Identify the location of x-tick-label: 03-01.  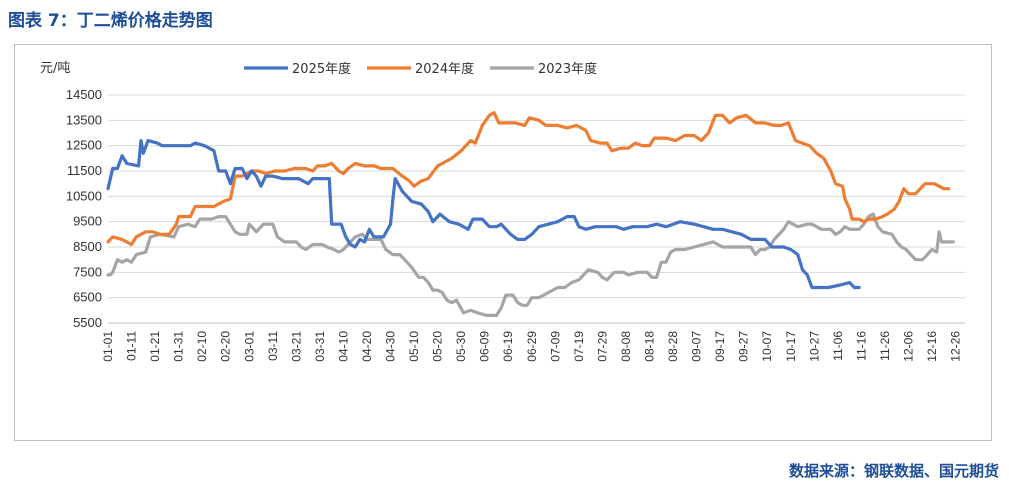
(249, 346).